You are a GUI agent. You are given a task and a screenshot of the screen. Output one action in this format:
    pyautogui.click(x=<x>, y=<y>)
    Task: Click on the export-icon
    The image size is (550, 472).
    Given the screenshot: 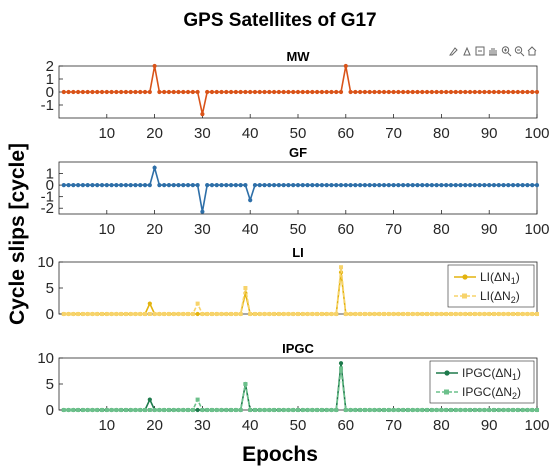 What is the action you would take?
    pyautogui.click(x=480, y=51)
    